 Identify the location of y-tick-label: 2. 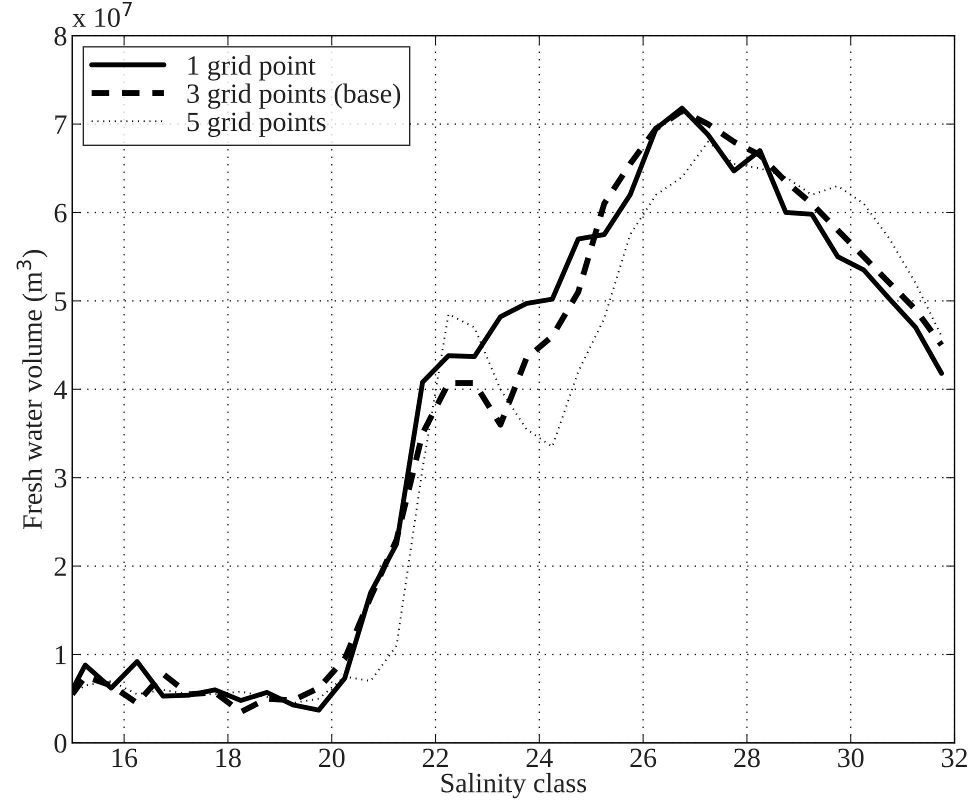
(60, 566).